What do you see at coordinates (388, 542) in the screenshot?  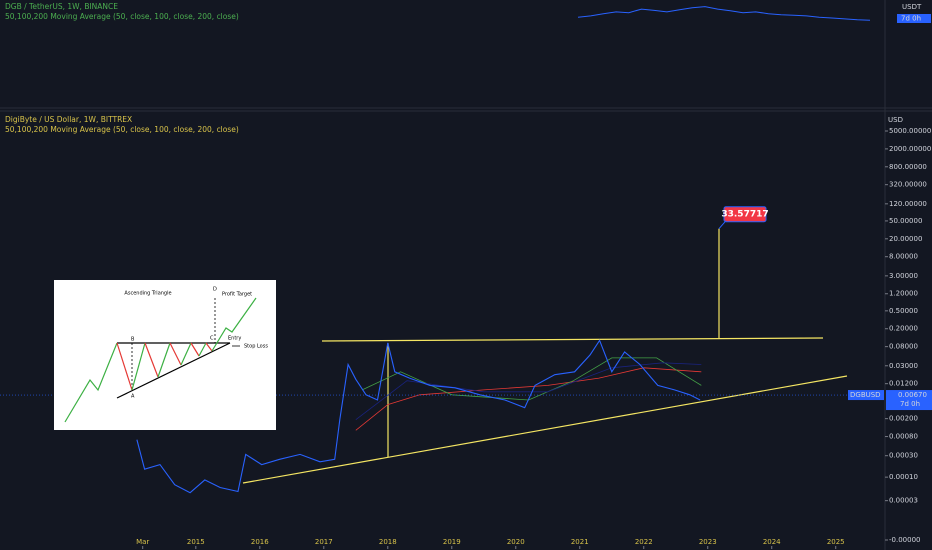 I see `x-tick-label: 2018` at bounding box center [388, 542].